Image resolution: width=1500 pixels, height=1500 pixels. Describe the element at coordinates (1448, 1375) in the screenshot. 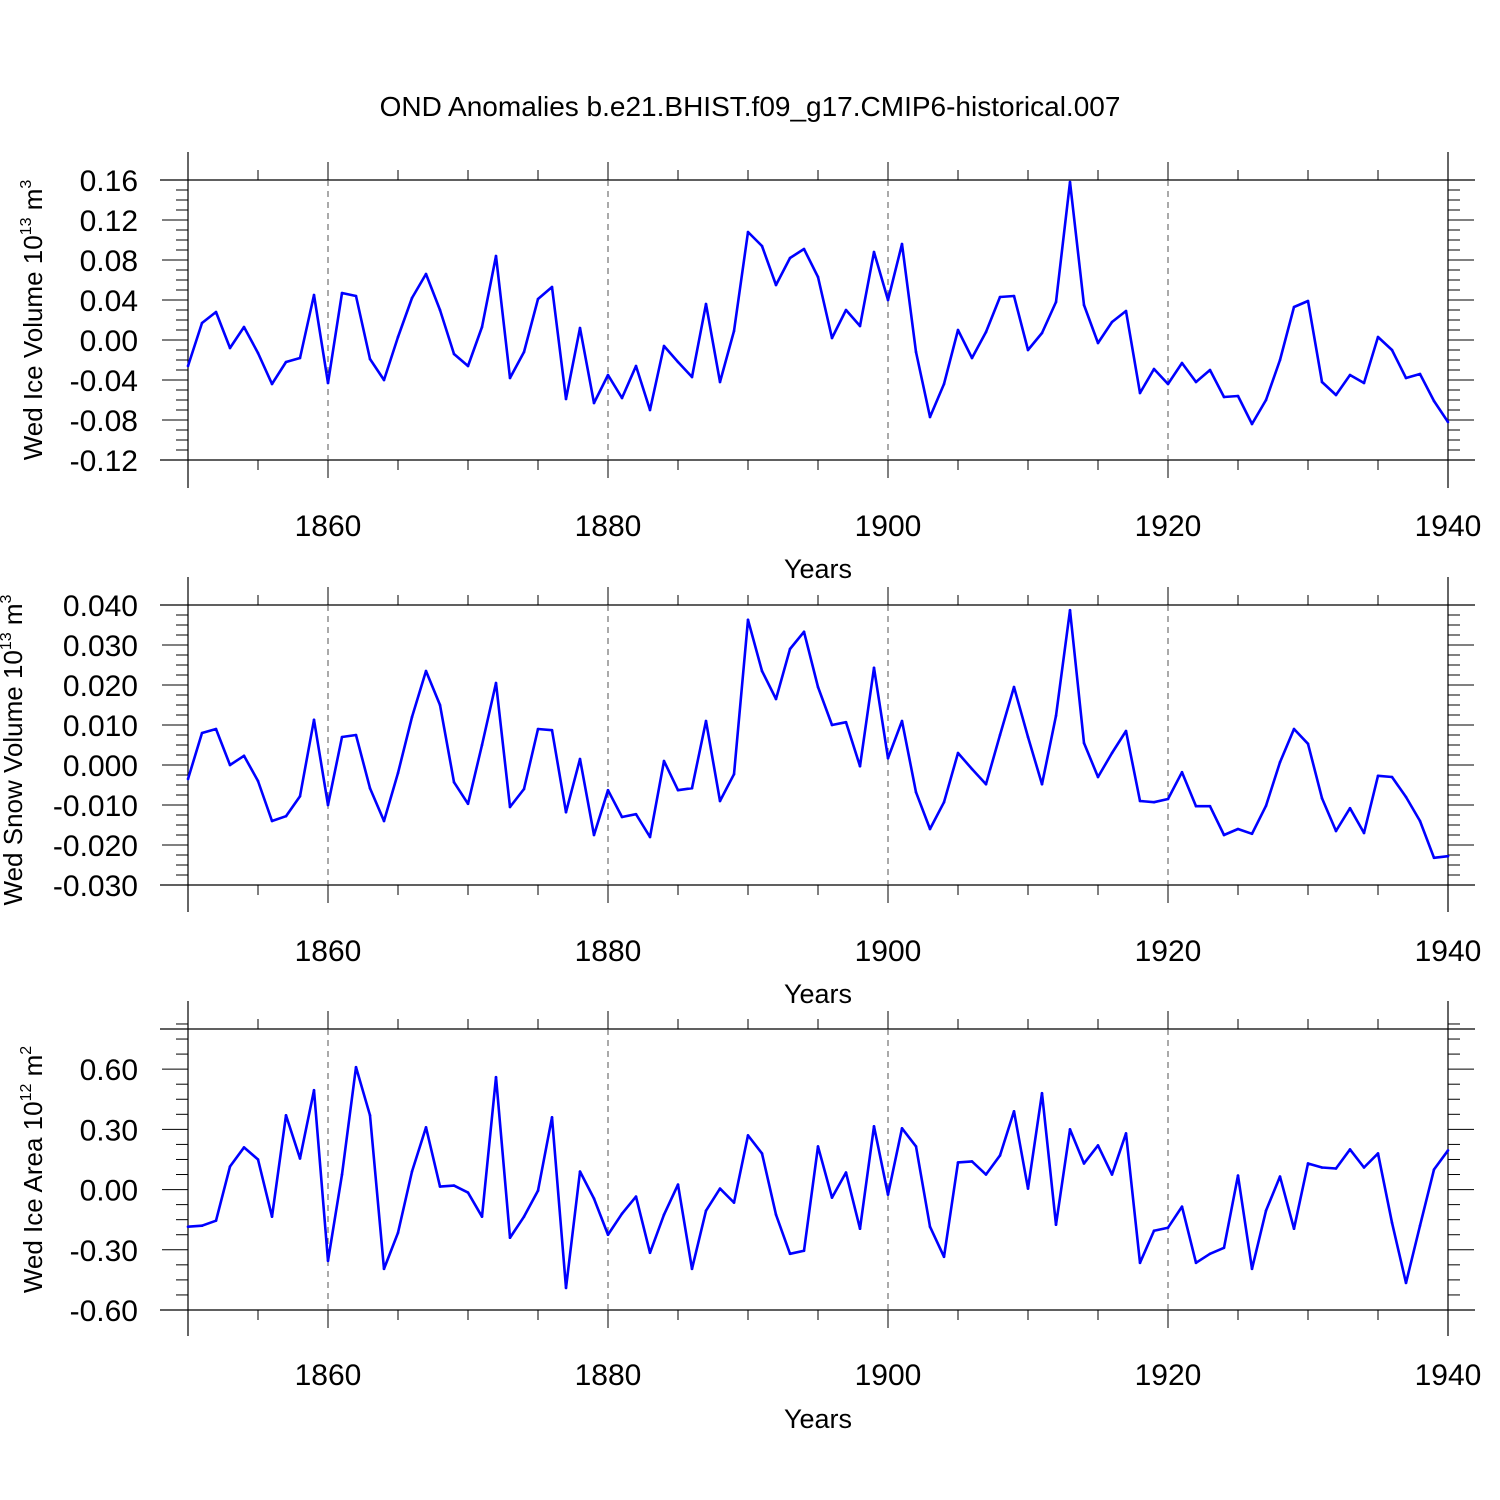

I see `x-tick-label: 1940` at that location.